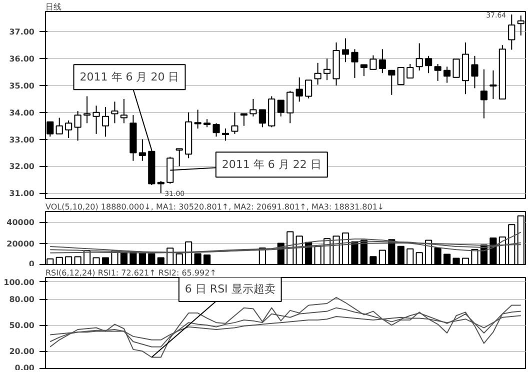  What do you see at coordinates (22, 32) in the screenshot?
I see `y-tick-label: 37.00` at bounding box center [22, 32].